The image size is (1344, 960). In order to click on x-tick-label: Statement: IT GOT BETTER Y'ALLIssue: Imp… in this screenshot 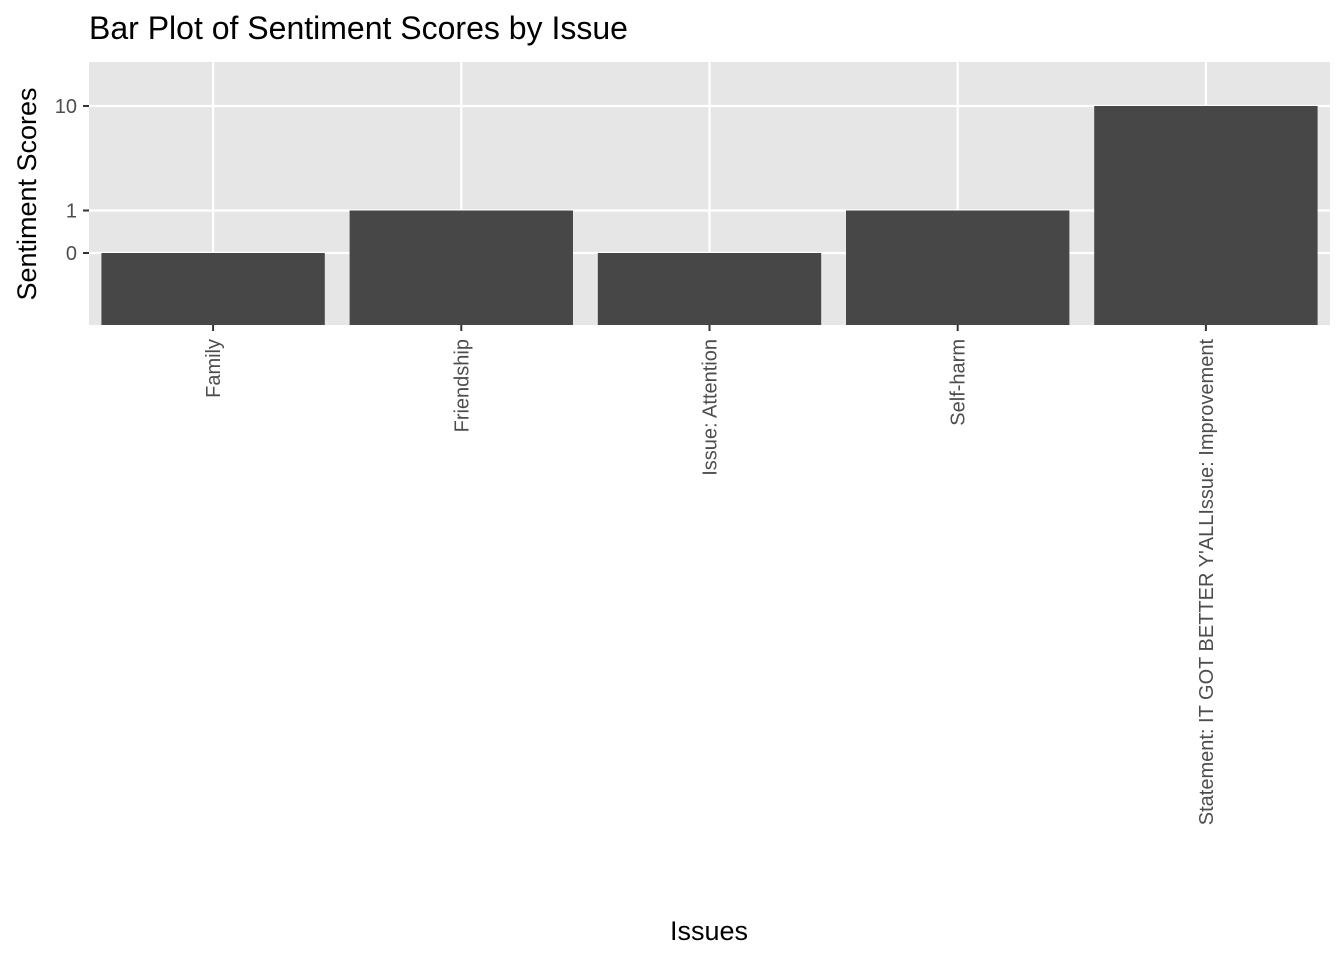, I will do `click(1207, 582)`.